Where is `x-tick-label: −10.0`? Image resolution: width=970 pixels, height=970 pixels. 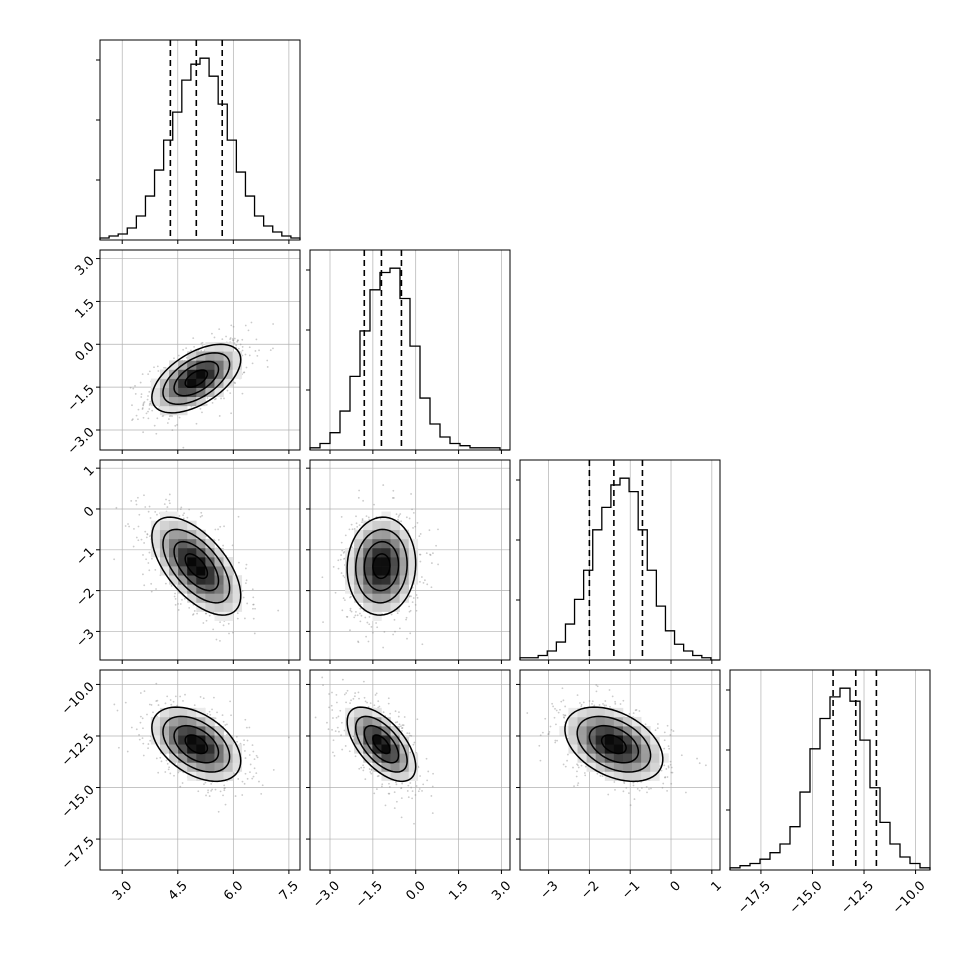 x-tick-label: −10.0 is located at coordinates (909, 897).